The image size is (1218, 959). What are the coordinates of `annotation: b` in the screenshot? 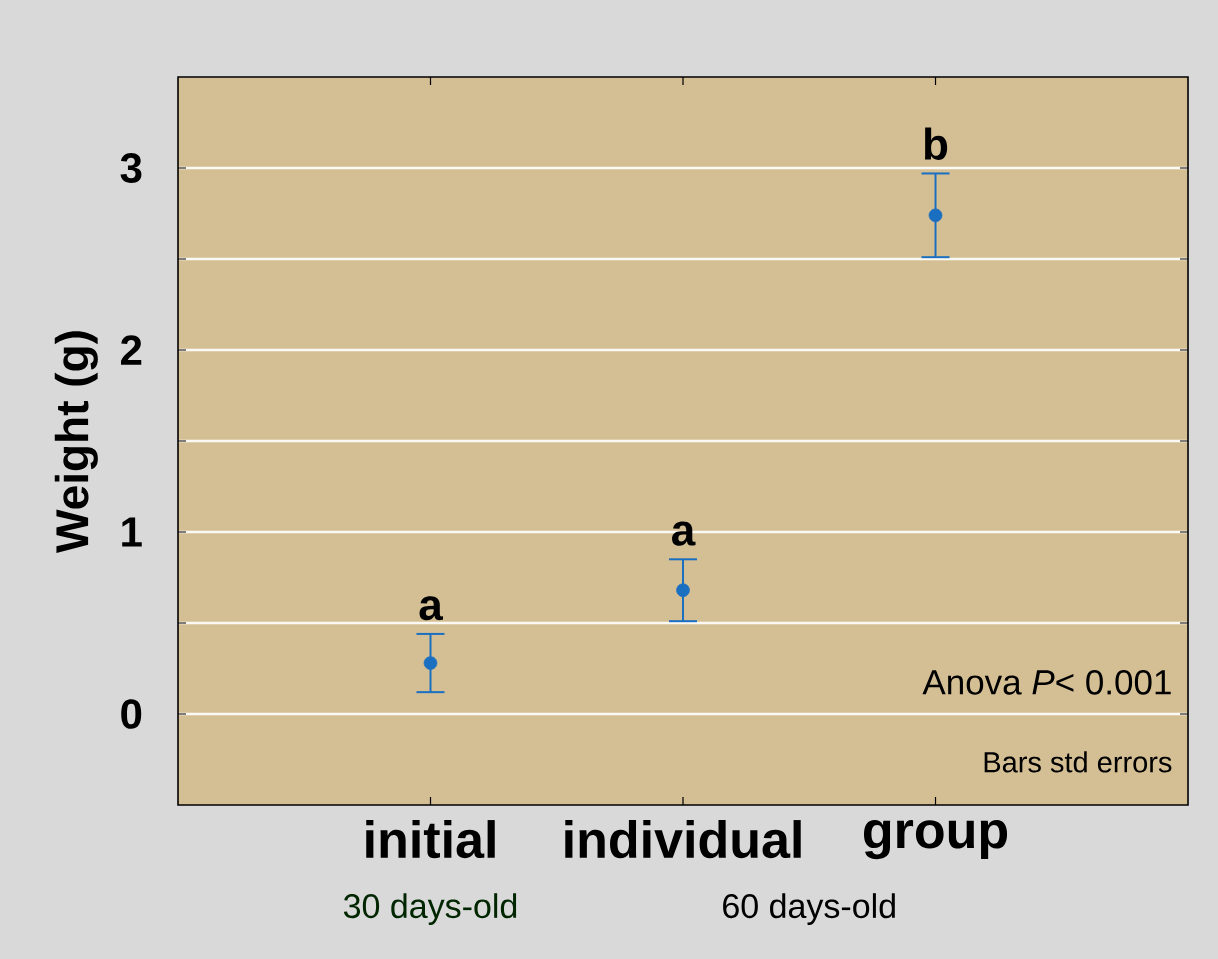 It's located at (936, 143).